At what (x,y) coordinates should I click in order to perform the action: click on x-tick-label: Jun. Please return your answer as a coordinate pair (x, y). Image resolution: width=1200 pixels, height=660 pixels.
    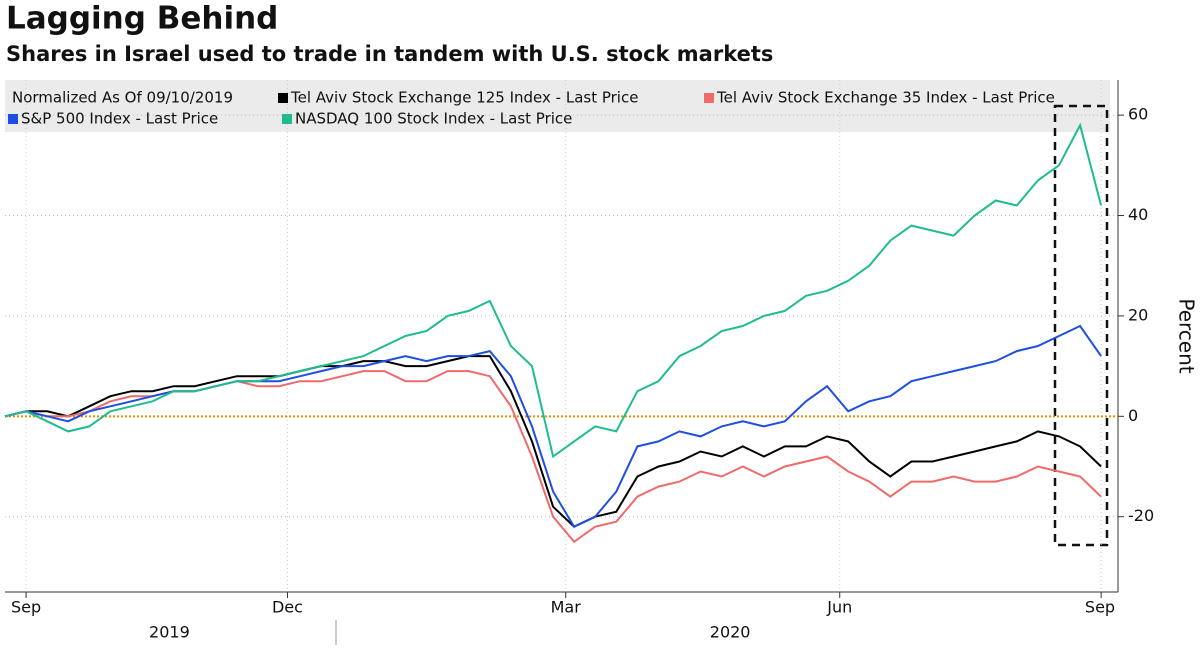
    Looking at the image, I should click on (839, 607).